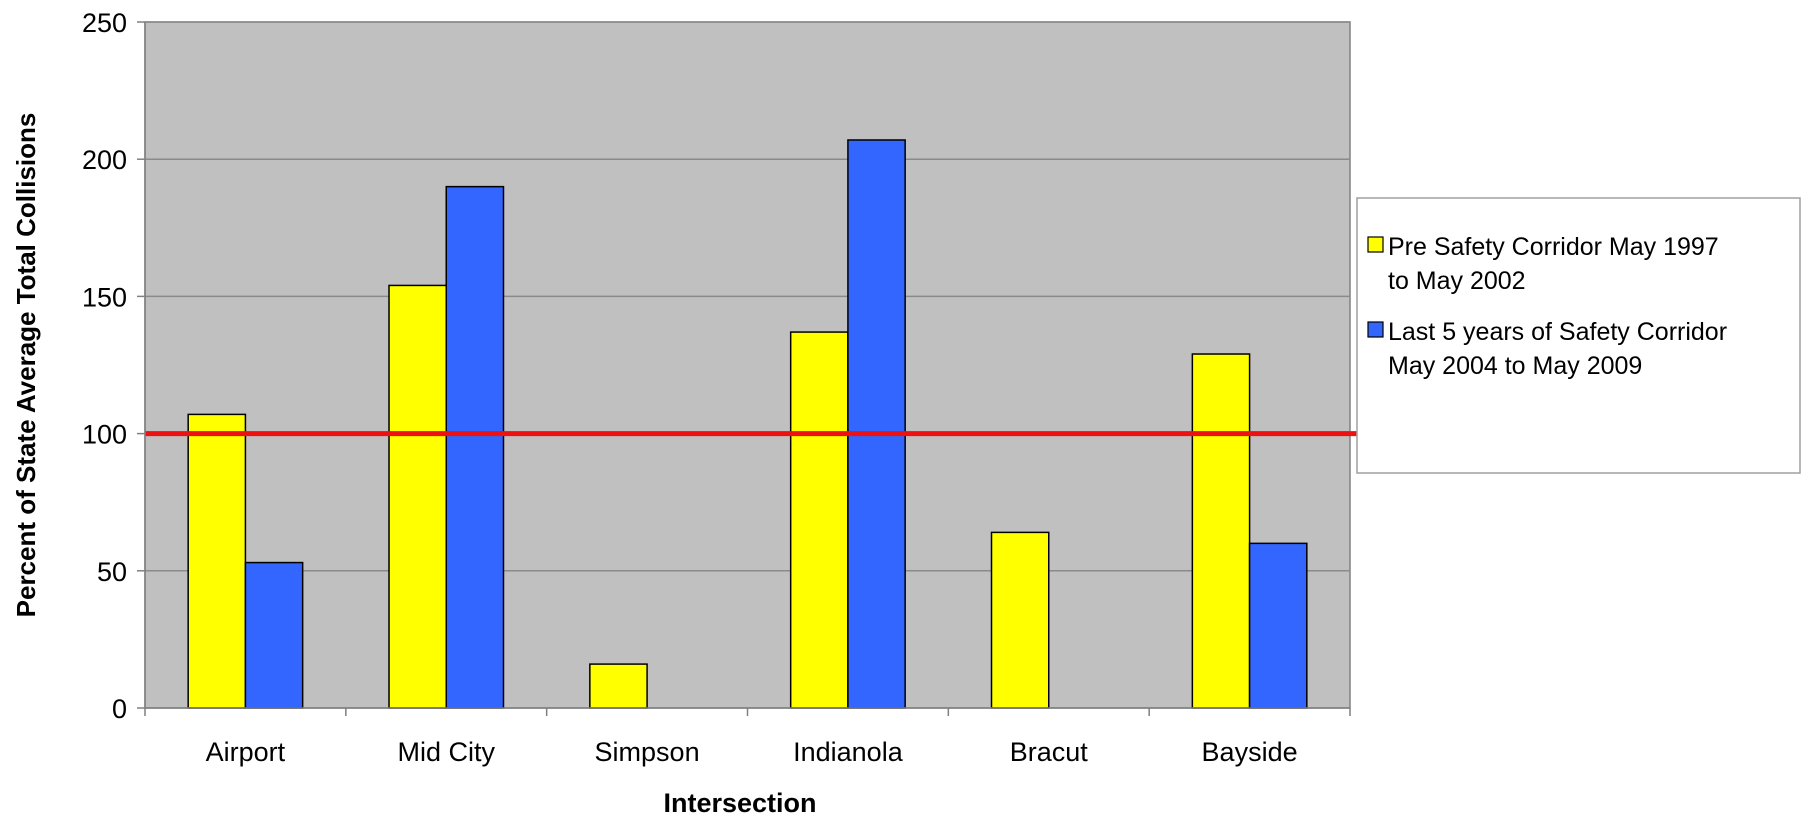 The height and width of the screenshot is (825, 1812). I want to click on bar-pre-indianola, so click(819, 520).